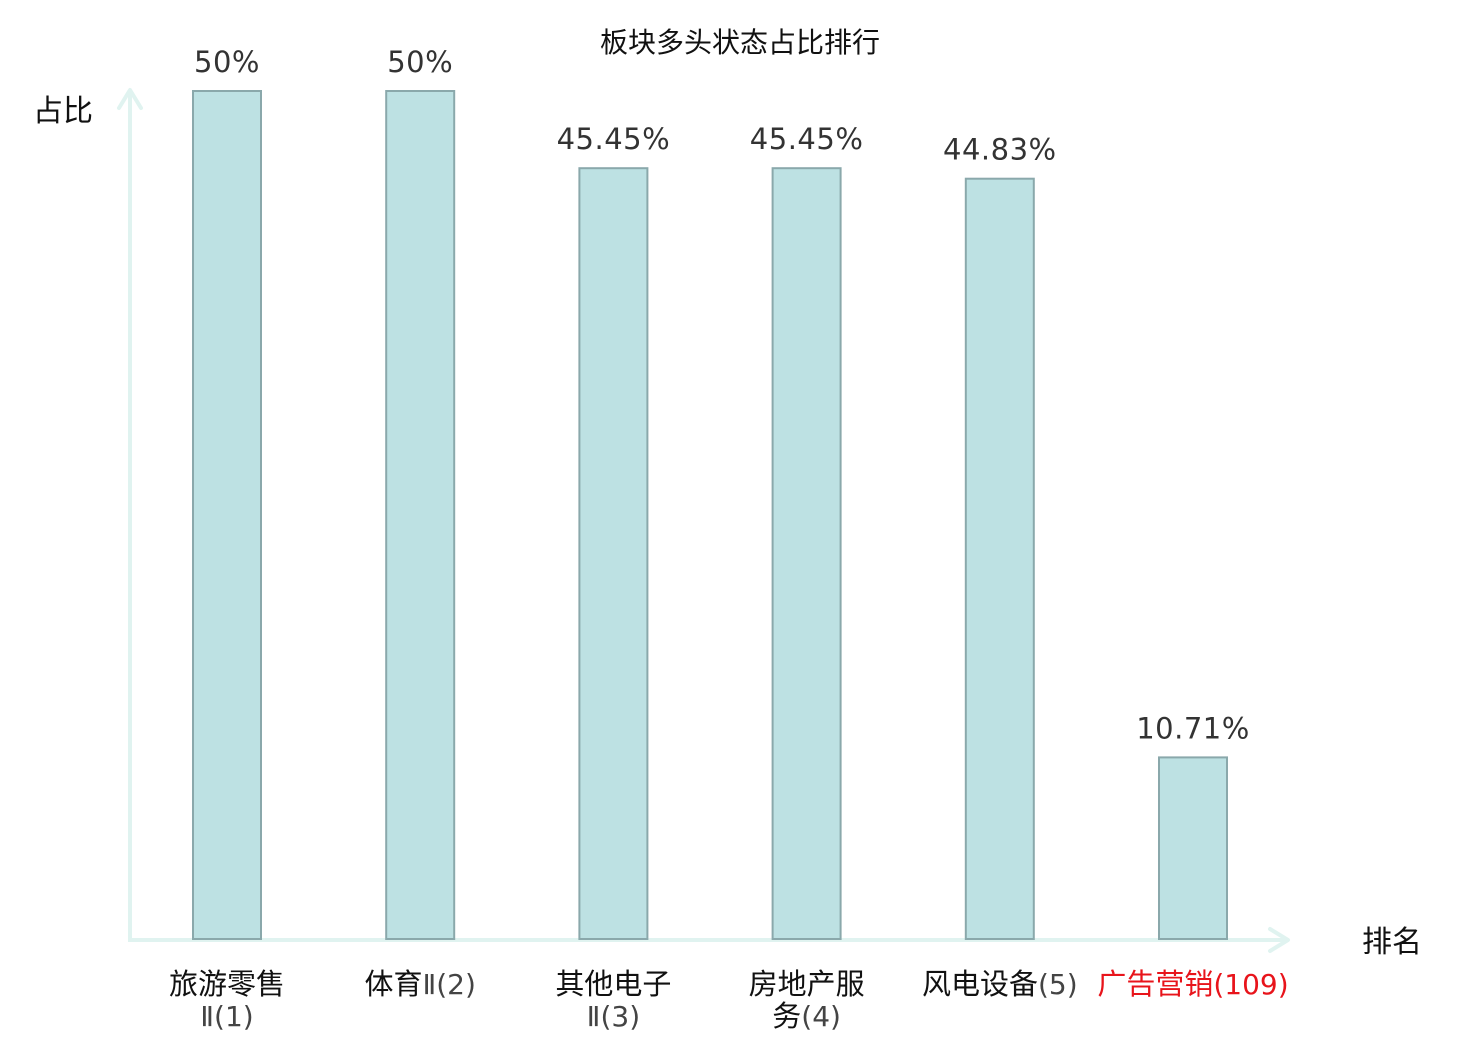 The width and height of the screenshot is (1480, 1040). Describe the element at coordinates (613, 984) in the screenshot. I see `x-tick-label: 其他电子` at that location.